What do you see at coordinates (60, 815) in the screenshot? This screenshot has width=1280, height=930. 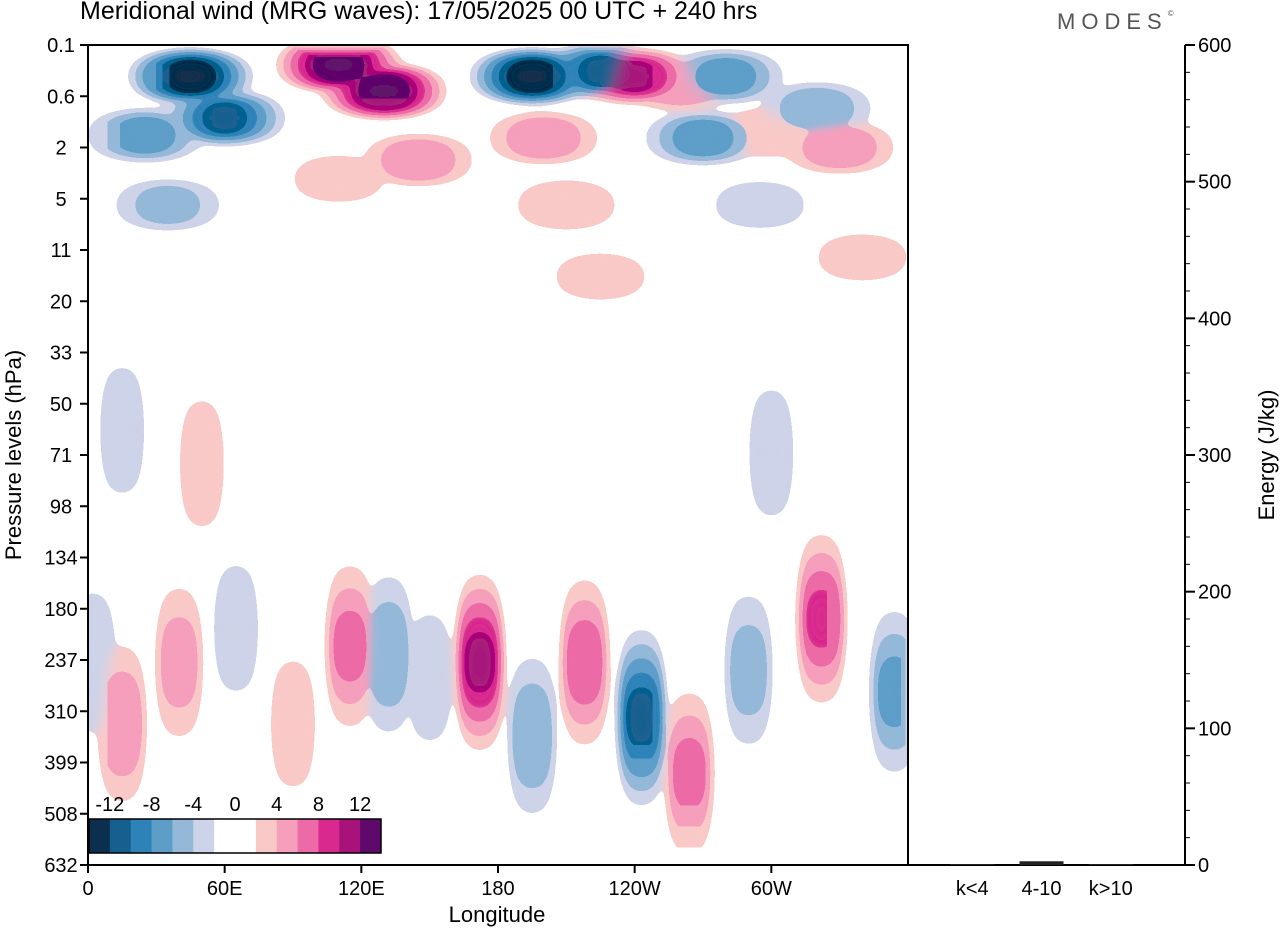 I see `pressure-tick-label: 508` at bounding box center [60, 815].